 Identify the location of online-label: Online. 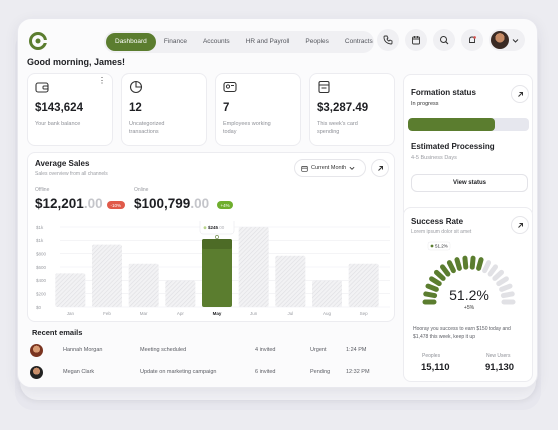
(141, 190).